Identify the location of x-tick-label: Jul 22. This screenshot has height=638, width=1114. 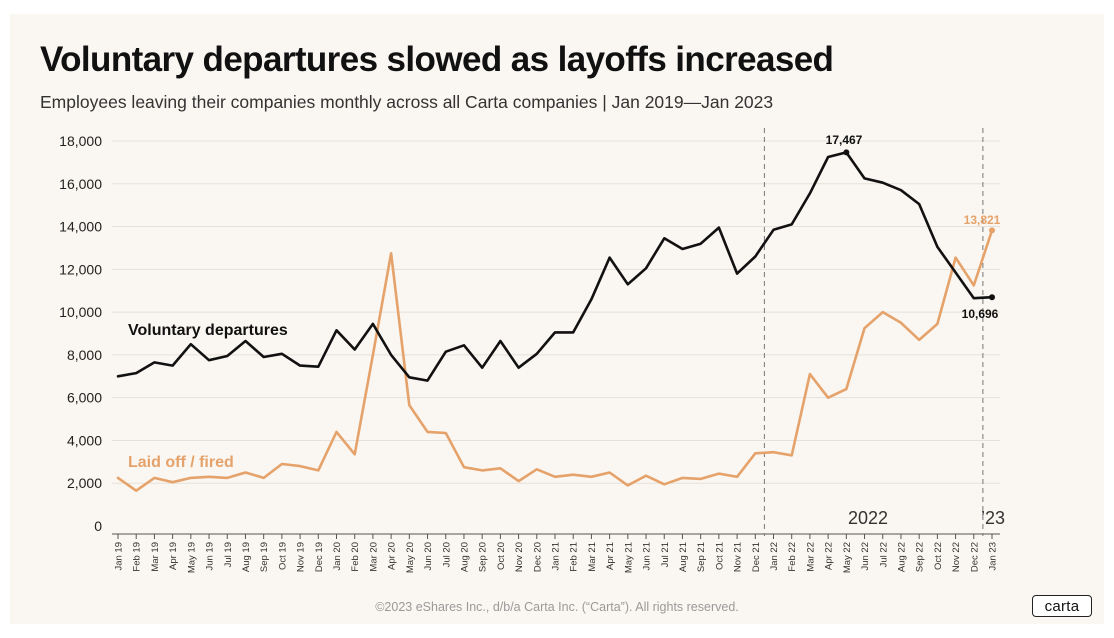
(883, 554).